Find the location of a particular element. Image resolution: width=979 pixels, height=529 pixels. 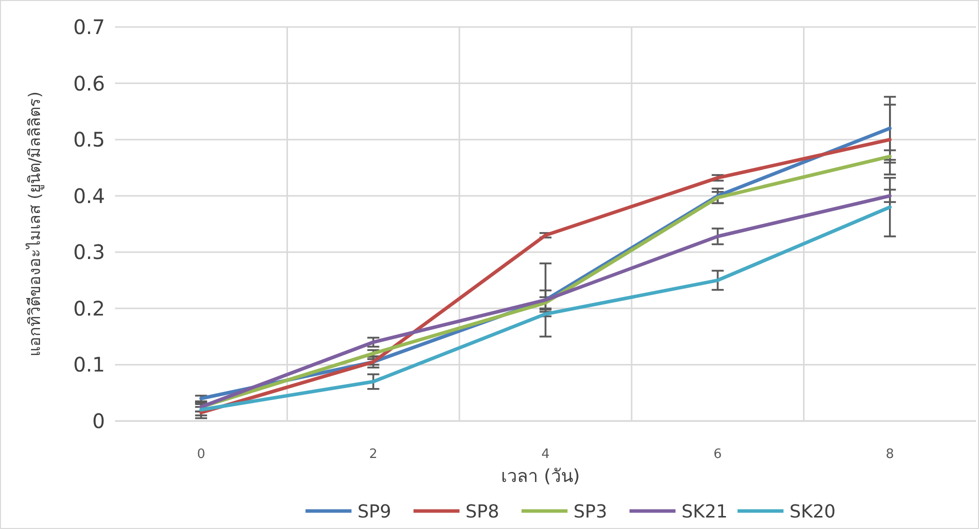

x-tick-label: 6 is located at coordinates (718, 454).